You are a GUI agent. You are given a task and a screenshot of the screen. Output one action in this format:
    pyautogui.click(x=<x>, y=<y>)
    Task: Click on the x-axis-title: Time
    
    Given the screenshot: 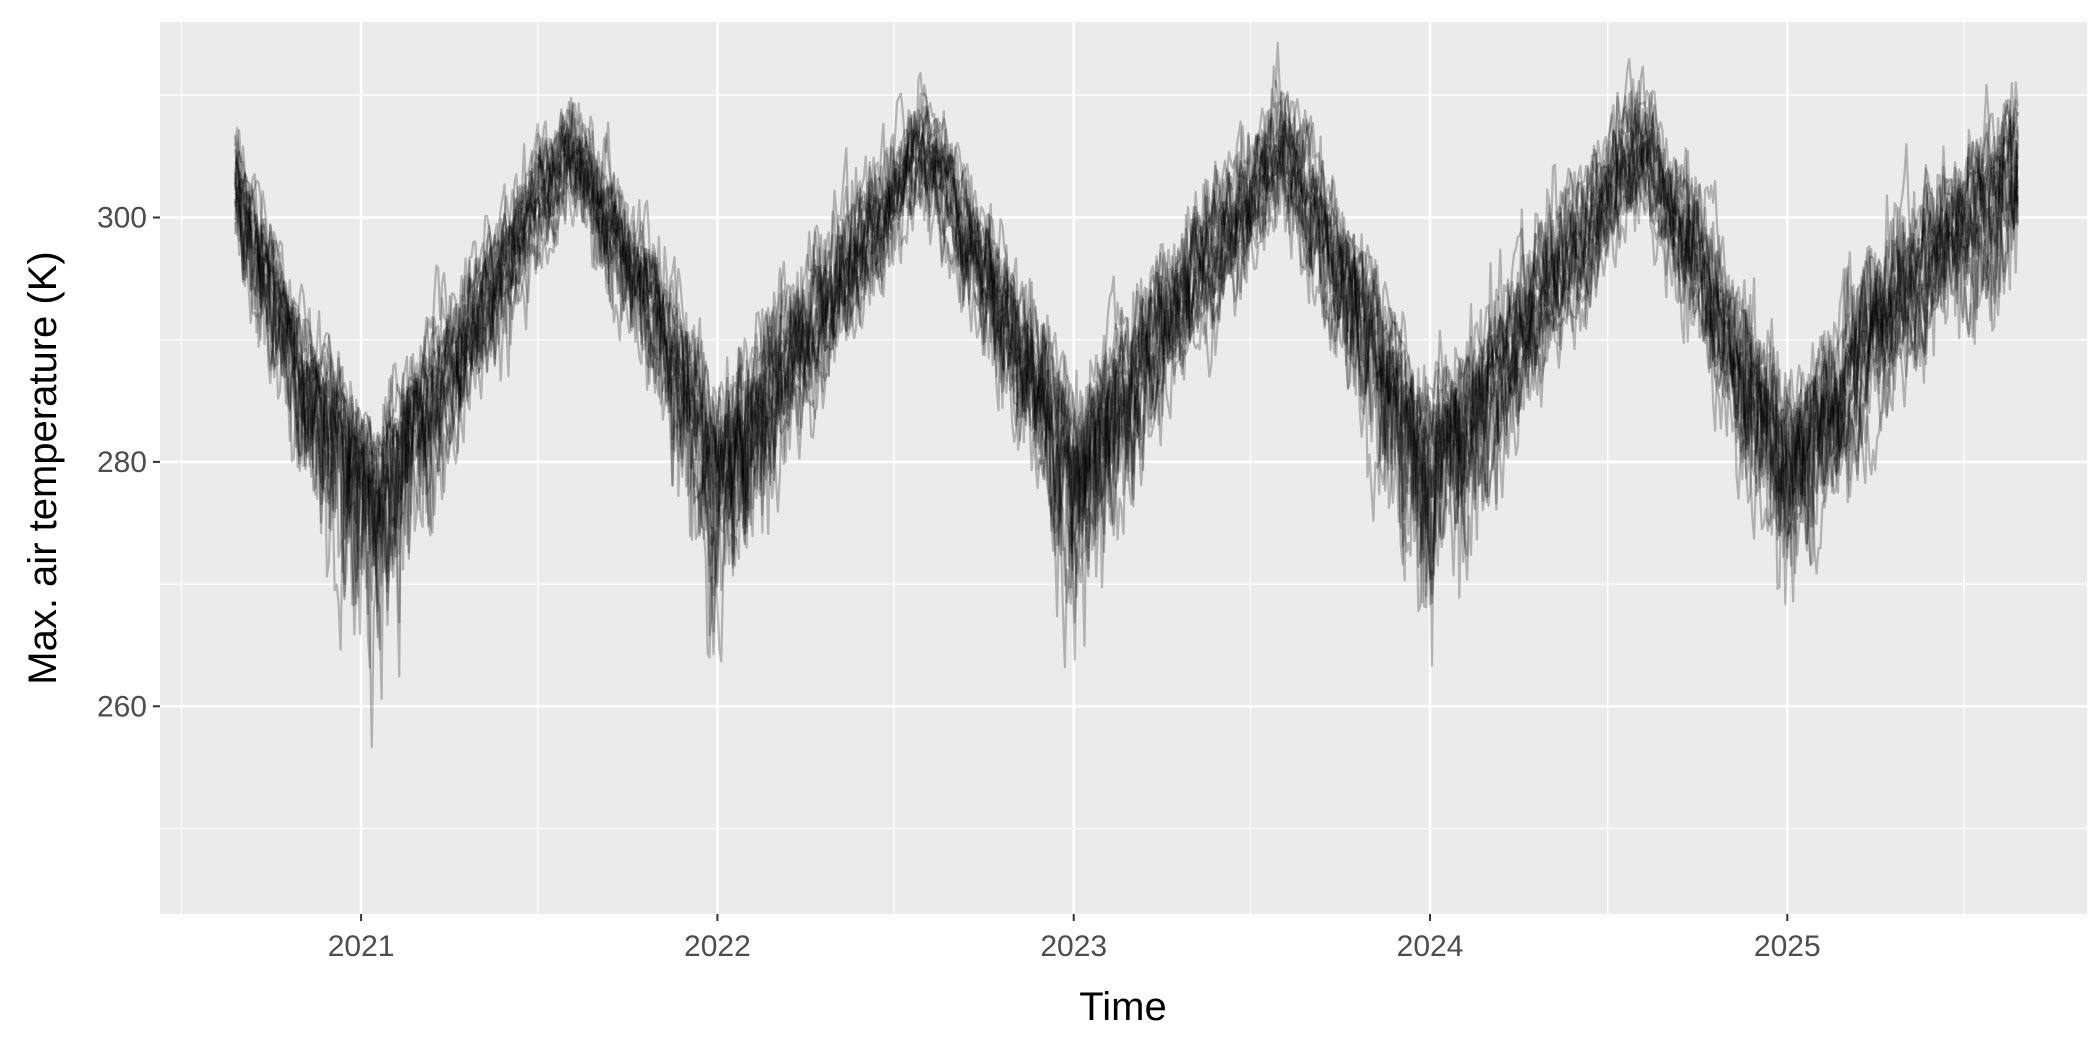 What is the action you would take?
    pyautogui.click(x=1122, y=1007)
    